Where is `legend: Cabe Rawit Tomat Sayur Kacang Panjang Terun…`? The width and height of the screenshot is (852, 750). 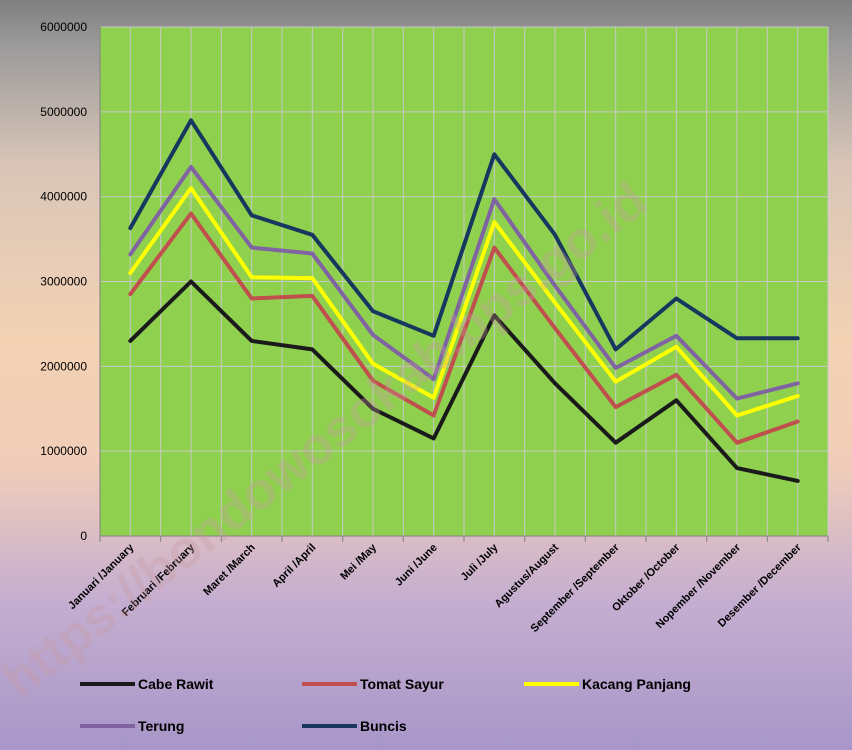
legend: Cabe Rawit Tomat Sayur Kacang Panjang Terun… is located at coordinates (385, 705).